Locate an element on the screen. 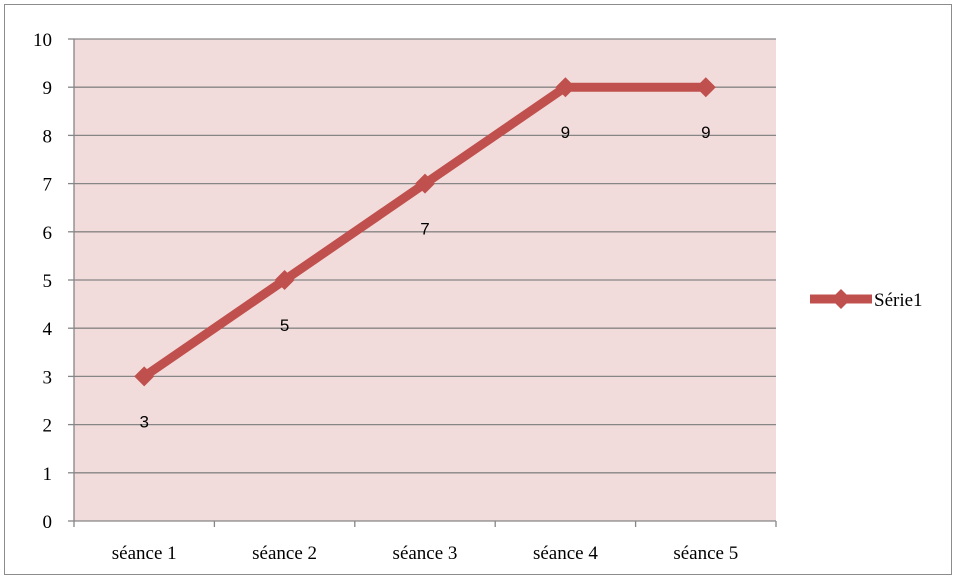 The height and width of the screenshot is (579, 956). legend-marker is located at coordinates (841, 299).